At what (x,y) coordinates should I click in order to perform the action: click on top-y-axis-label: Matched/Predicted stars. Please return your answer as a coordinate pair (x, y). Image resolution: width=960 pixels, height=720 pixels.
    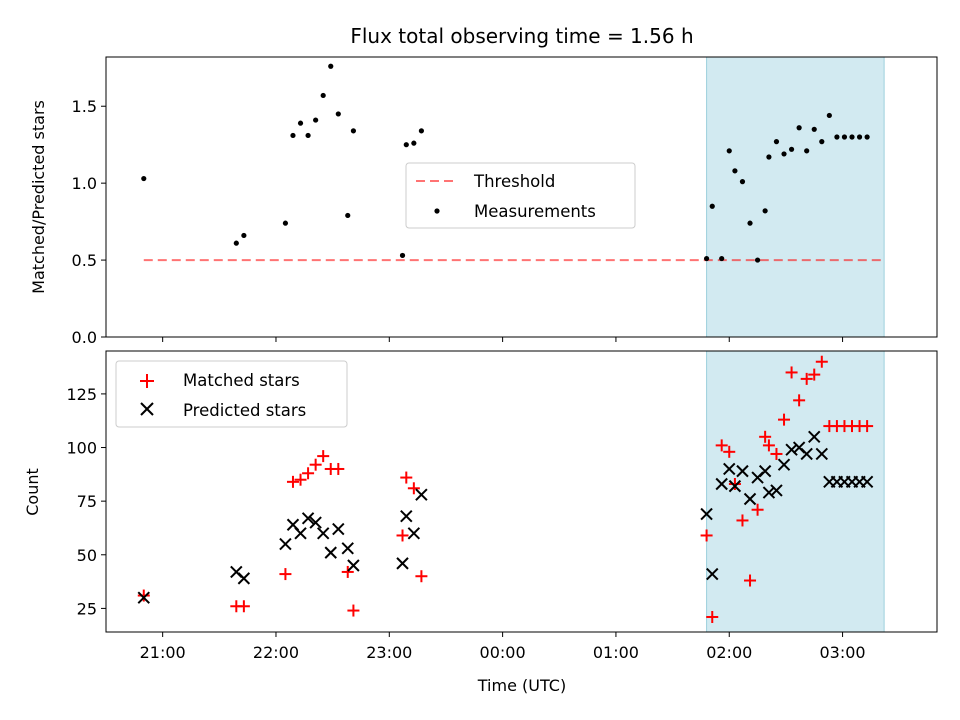
    Looking at the image, I should click on (38, 197).